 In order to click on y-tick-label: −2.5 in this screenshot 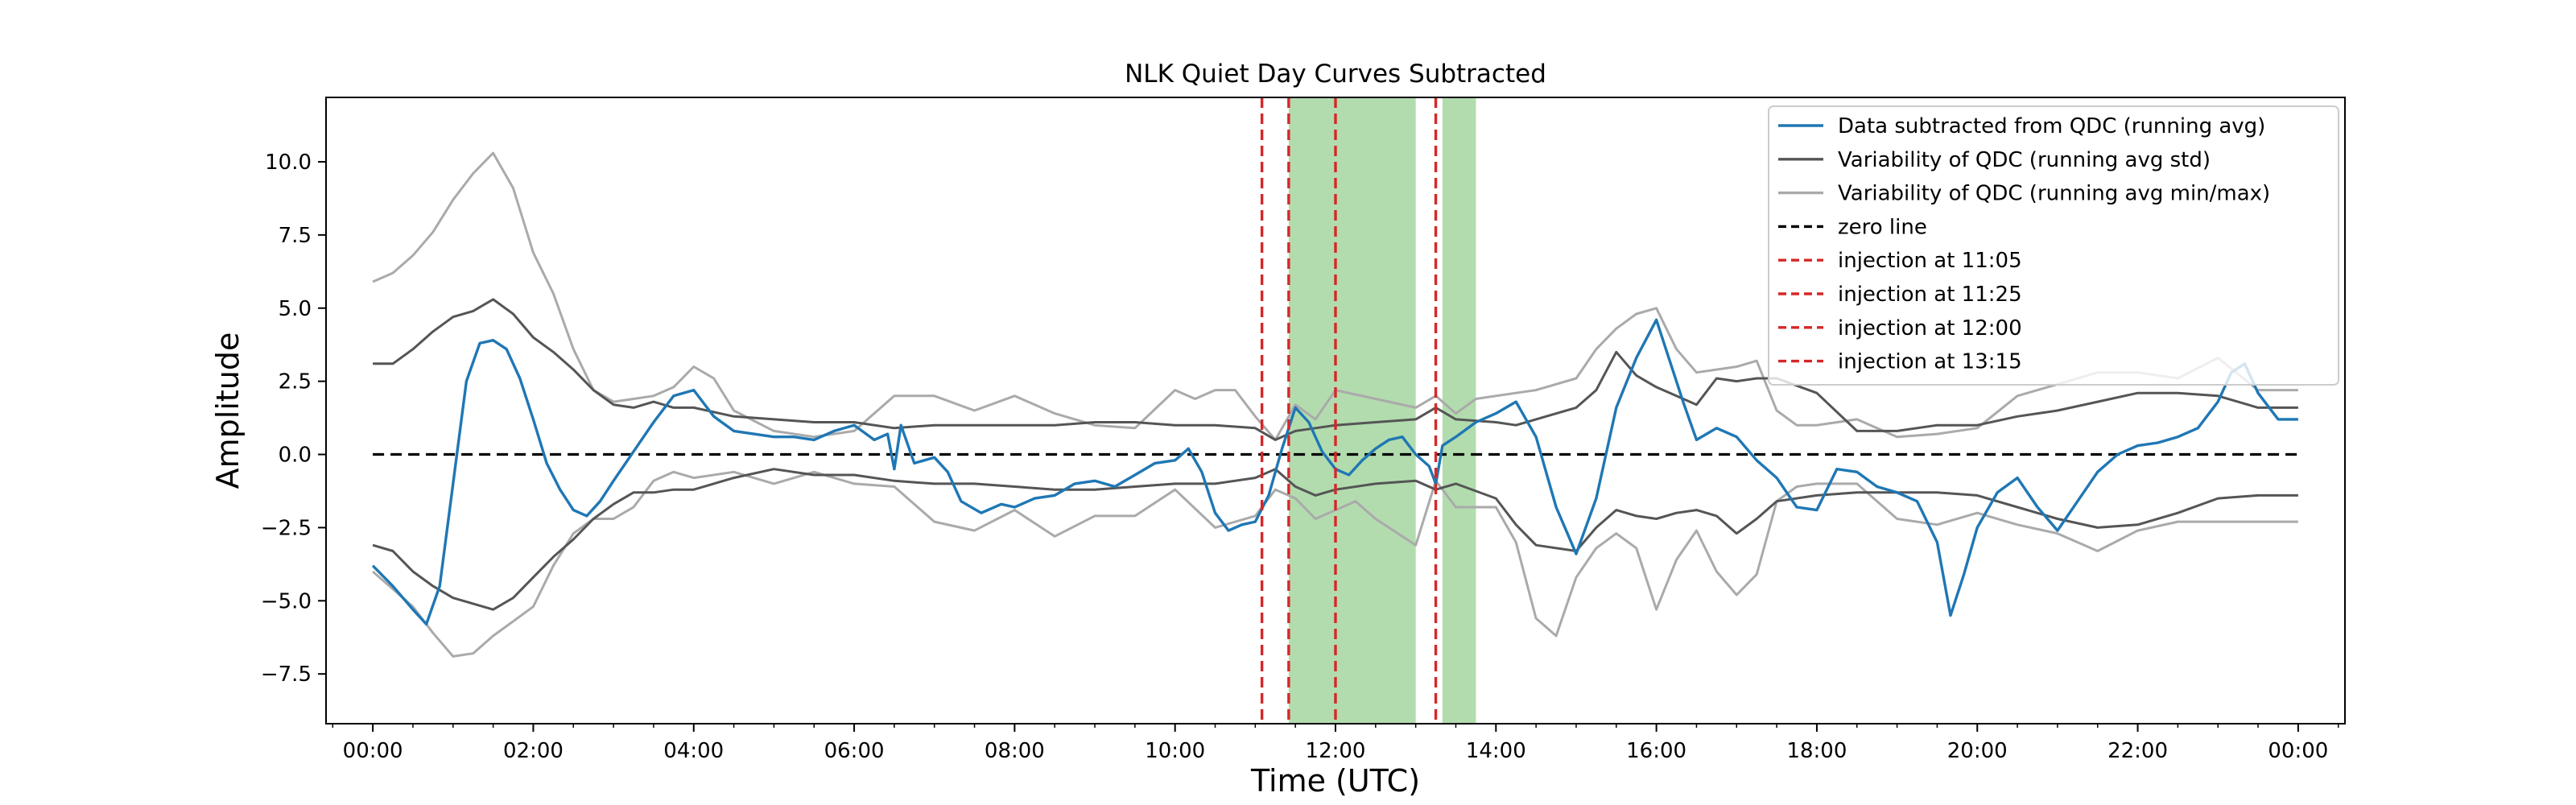, I will do `click(286, 528)`.